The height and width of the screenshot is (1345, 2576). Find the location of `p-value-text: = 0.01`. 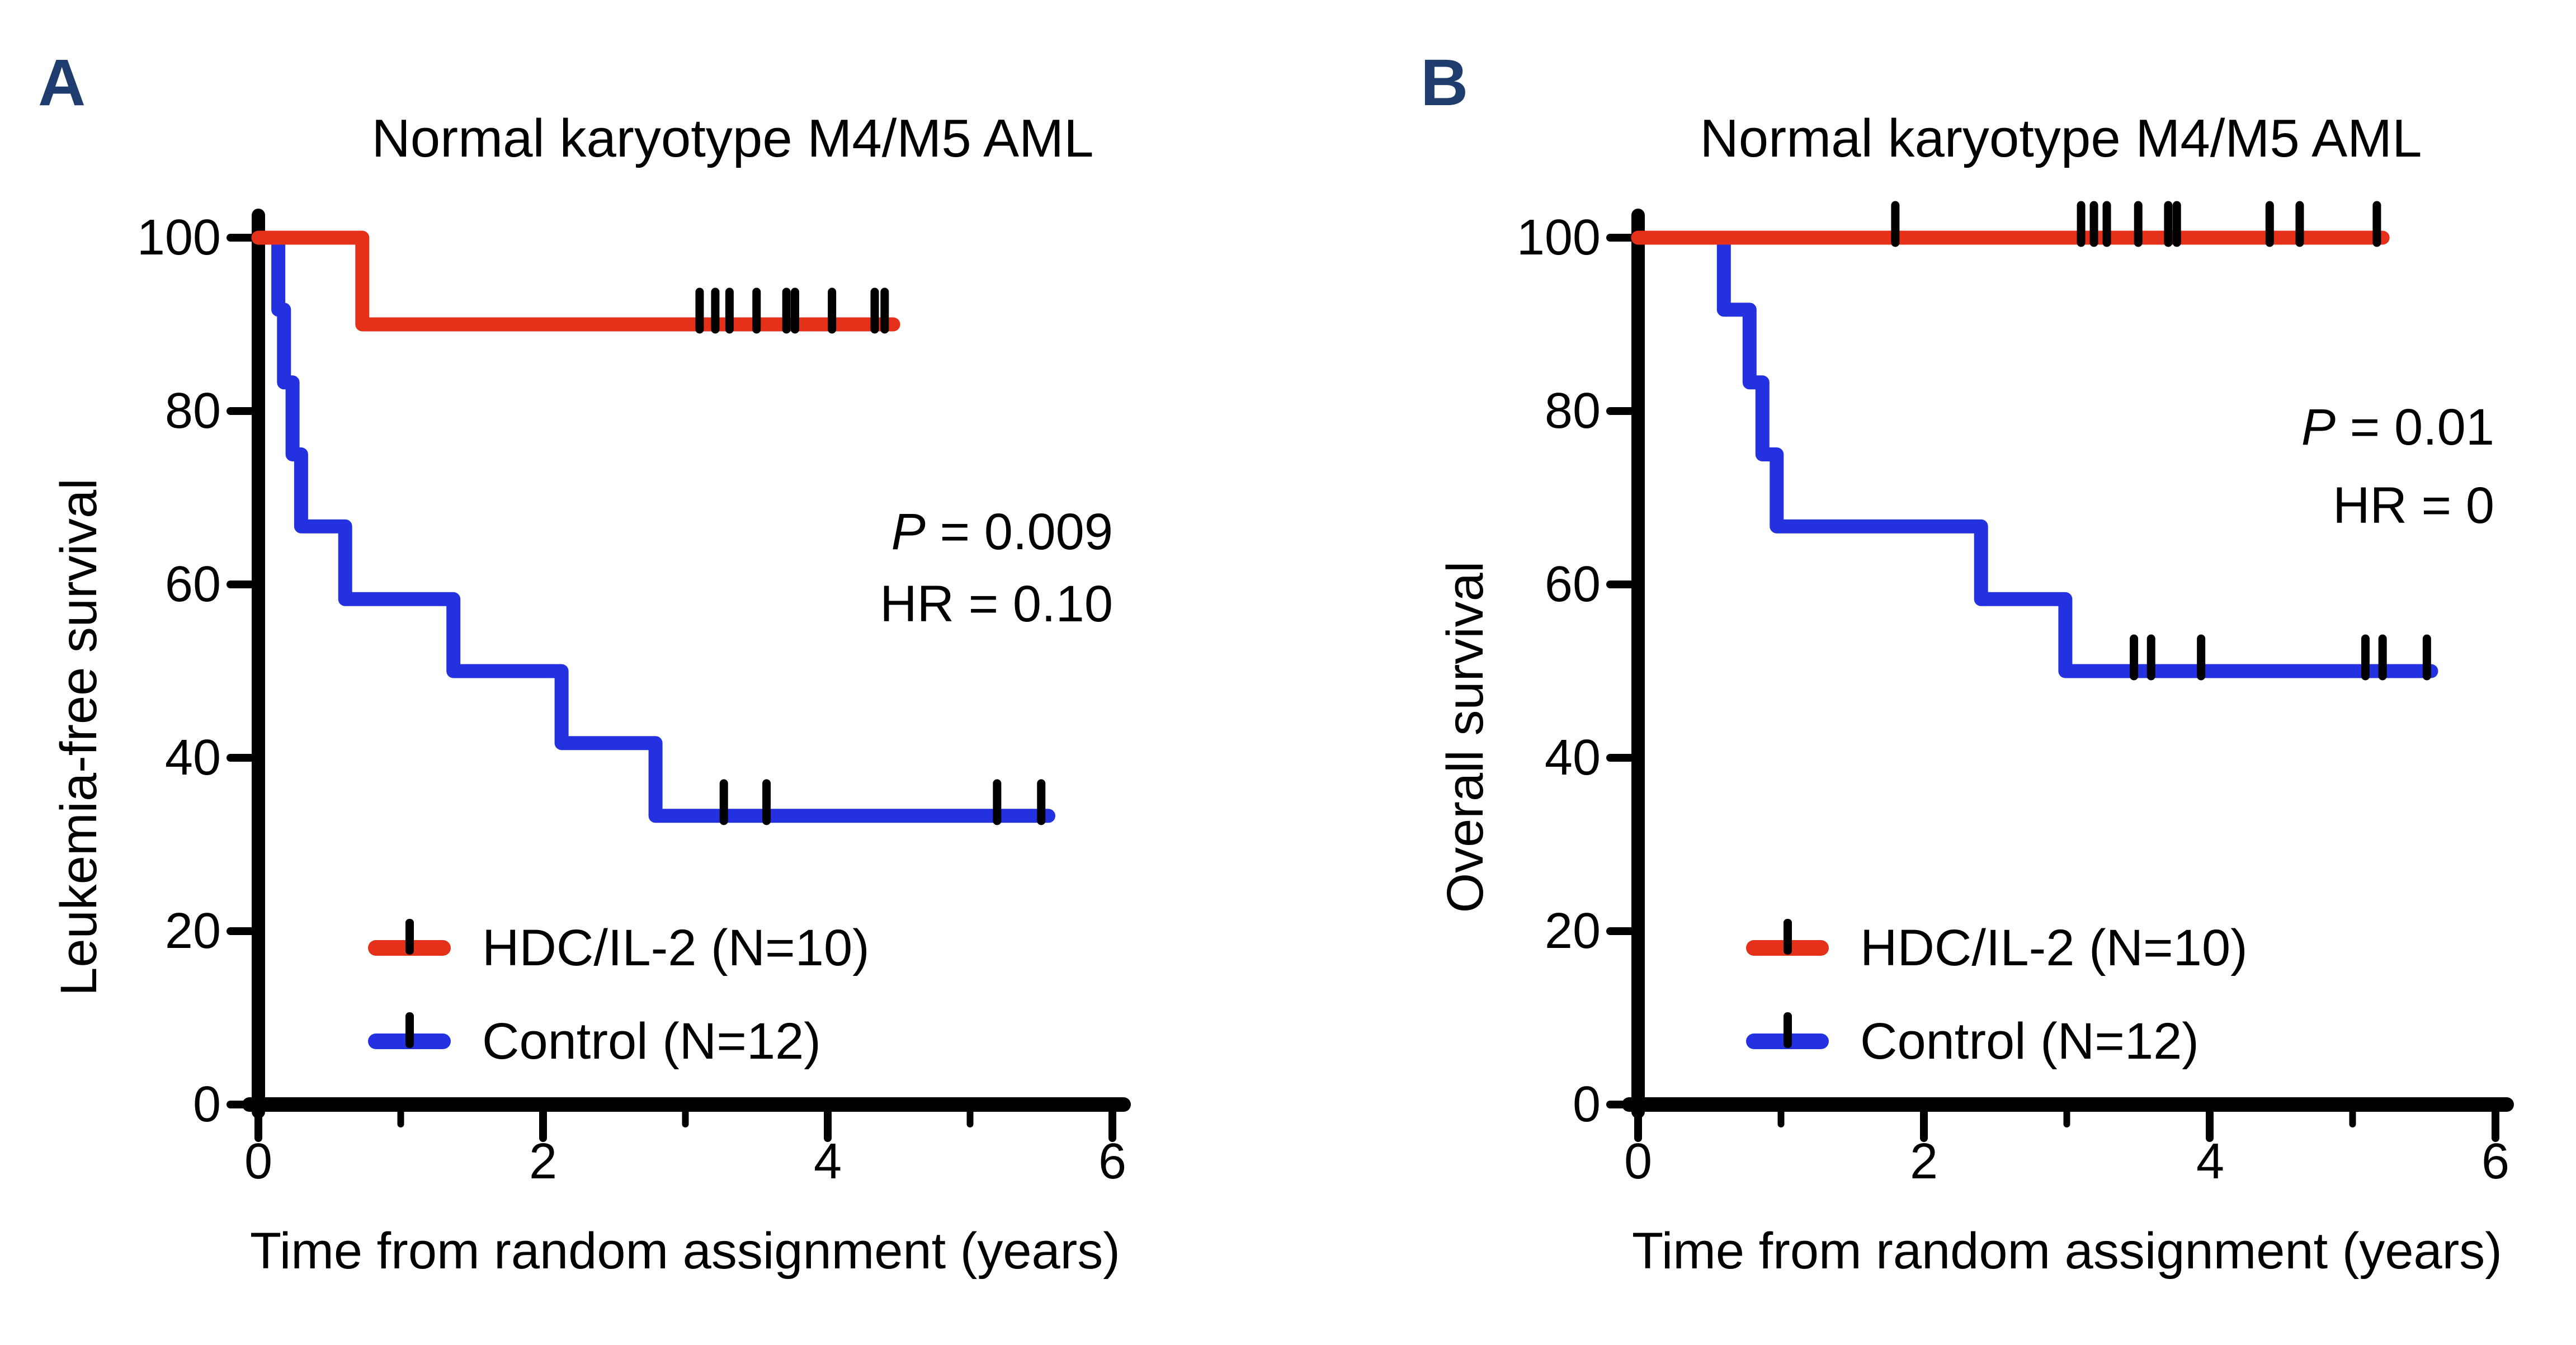

p-value-text: = 0.01 is located at coordinates (2415, 427).